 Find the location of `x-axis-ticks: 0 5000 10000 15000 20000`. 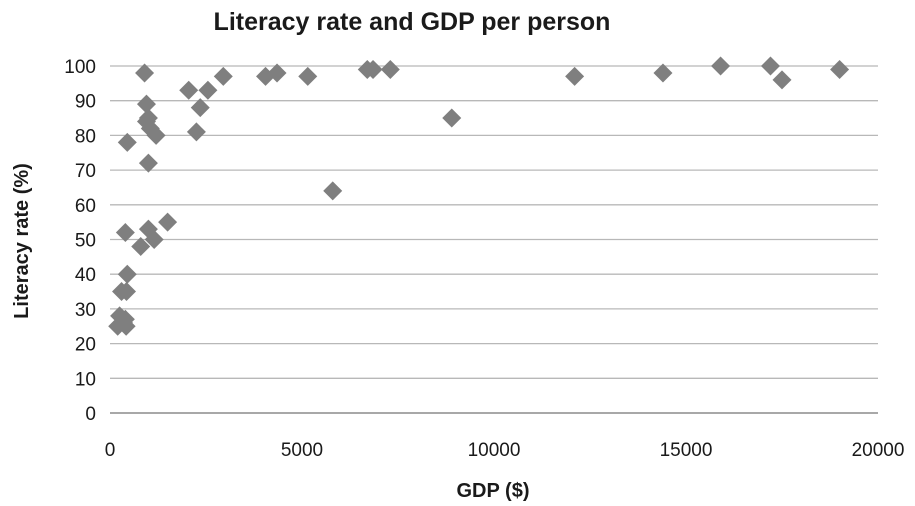

x-axis-ticks: 0 5000 10000 15000 20000 is located at coordinates (505, 450).